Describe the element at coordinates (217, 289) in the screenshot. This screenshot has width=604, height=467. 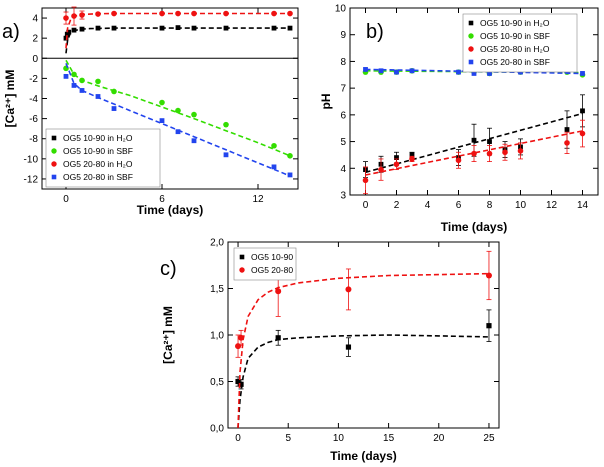
I see `y-tick-label: 1,5` at that location.